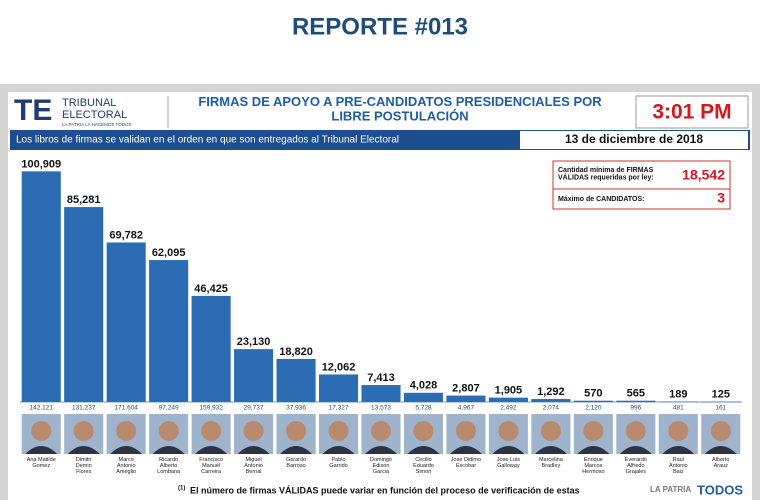  I want to click on max-value: 3, so click(721, 198).